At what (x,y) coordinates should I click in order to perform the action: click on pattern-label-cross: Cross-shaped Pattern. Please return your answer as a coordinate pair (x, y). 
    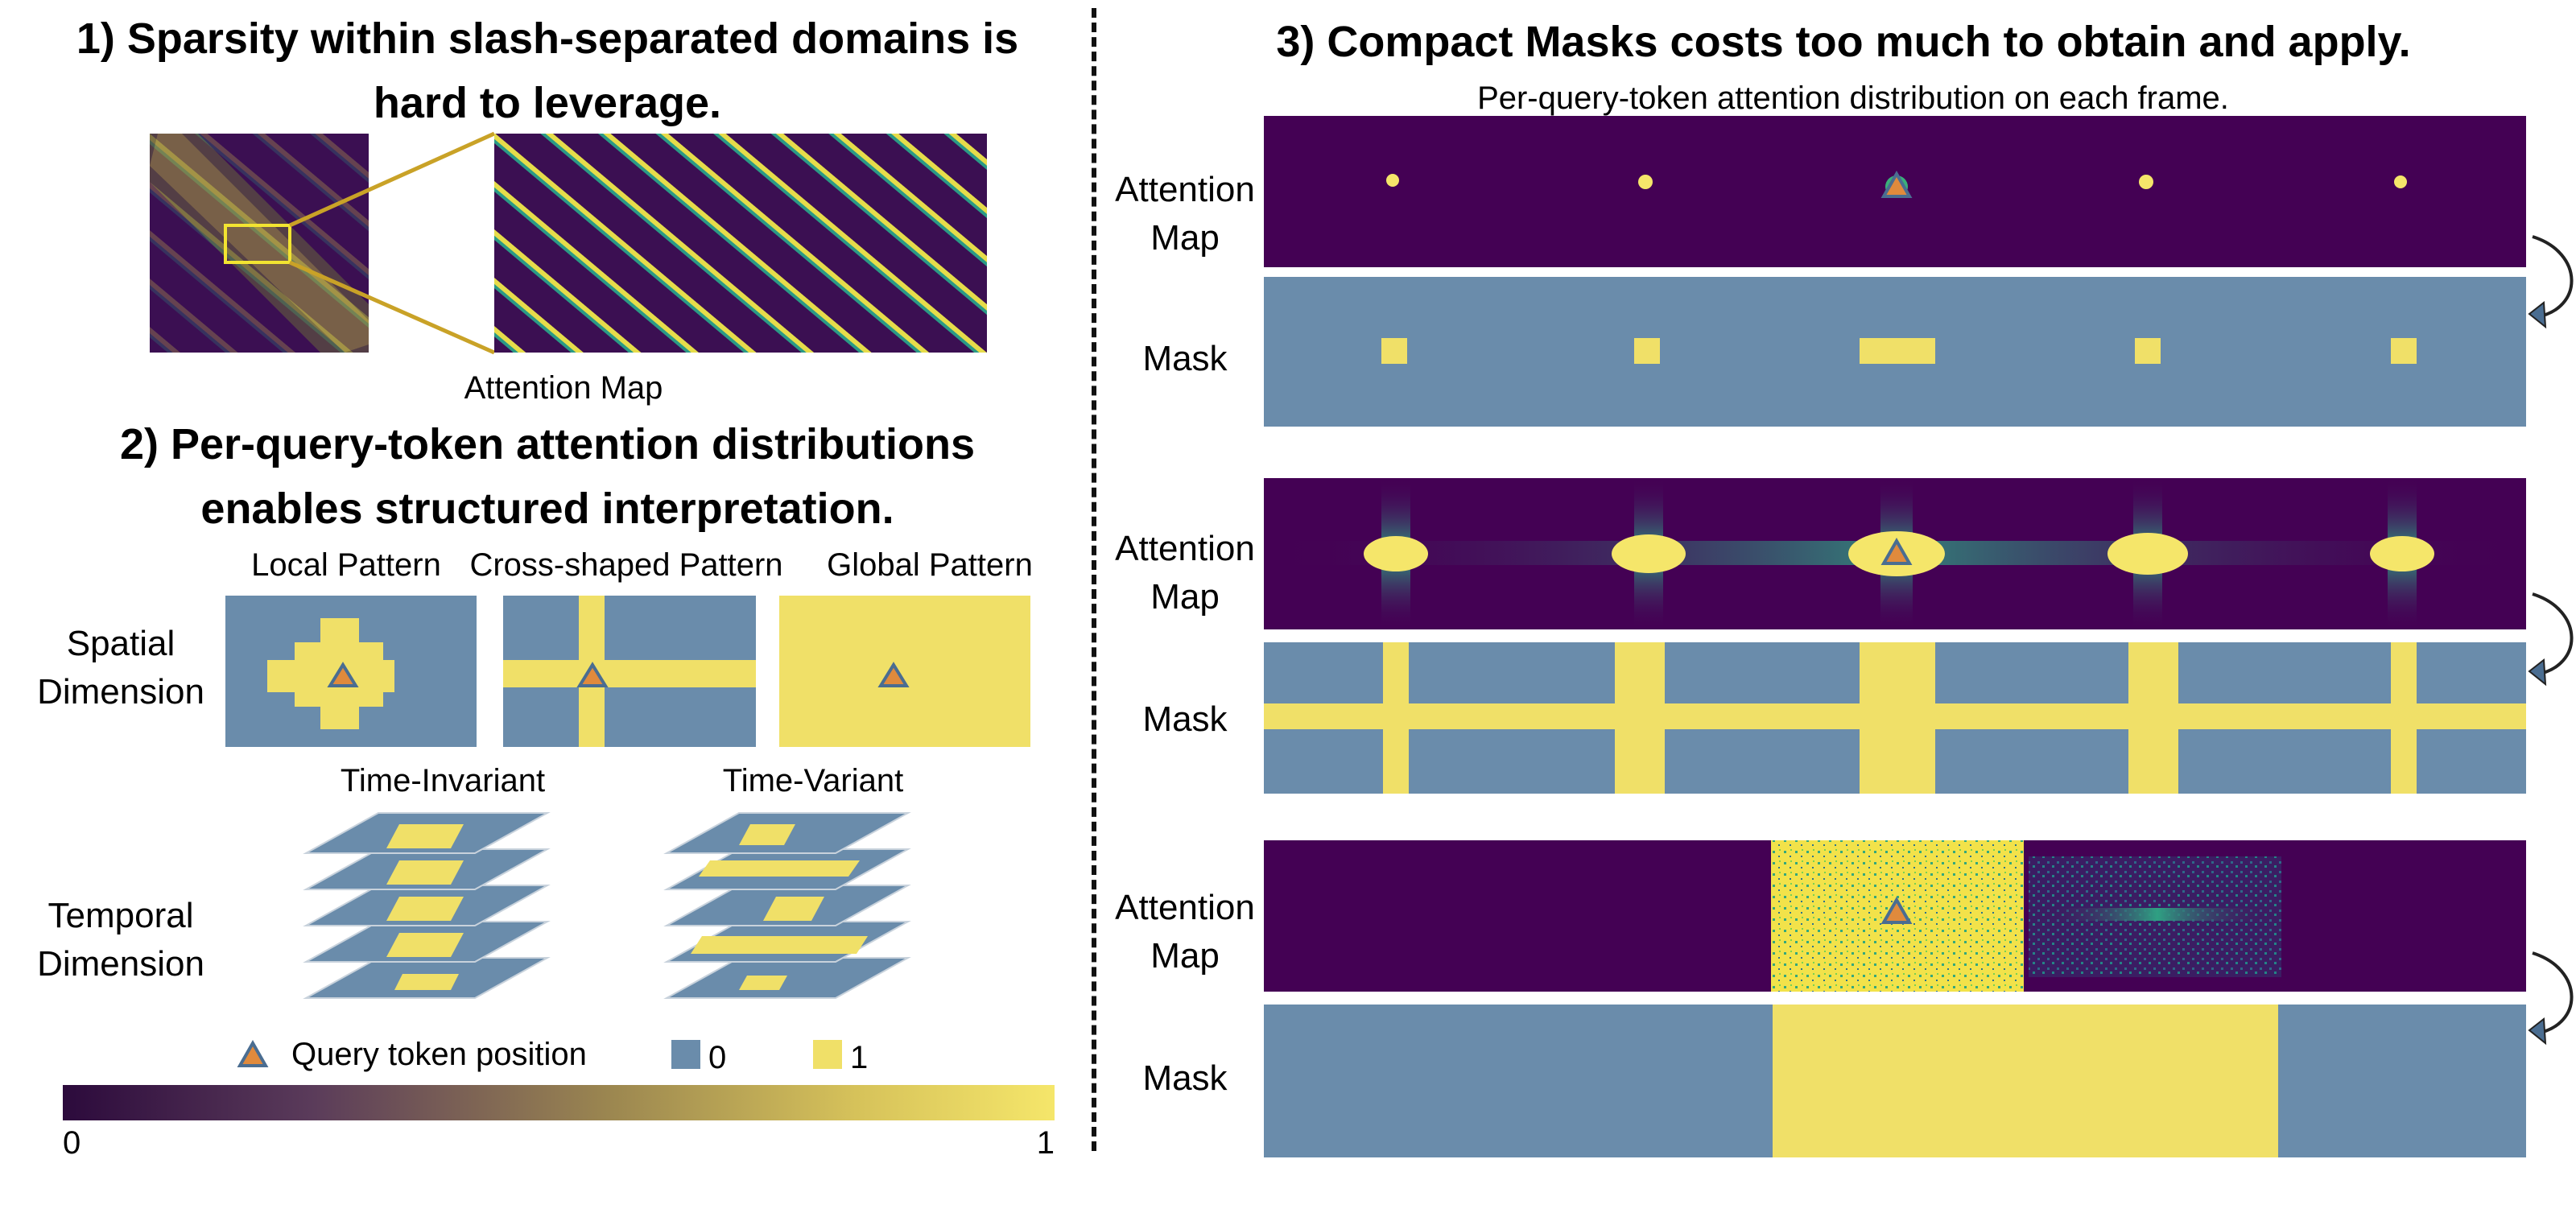
    Looking at the image, I should click on (626, 565).